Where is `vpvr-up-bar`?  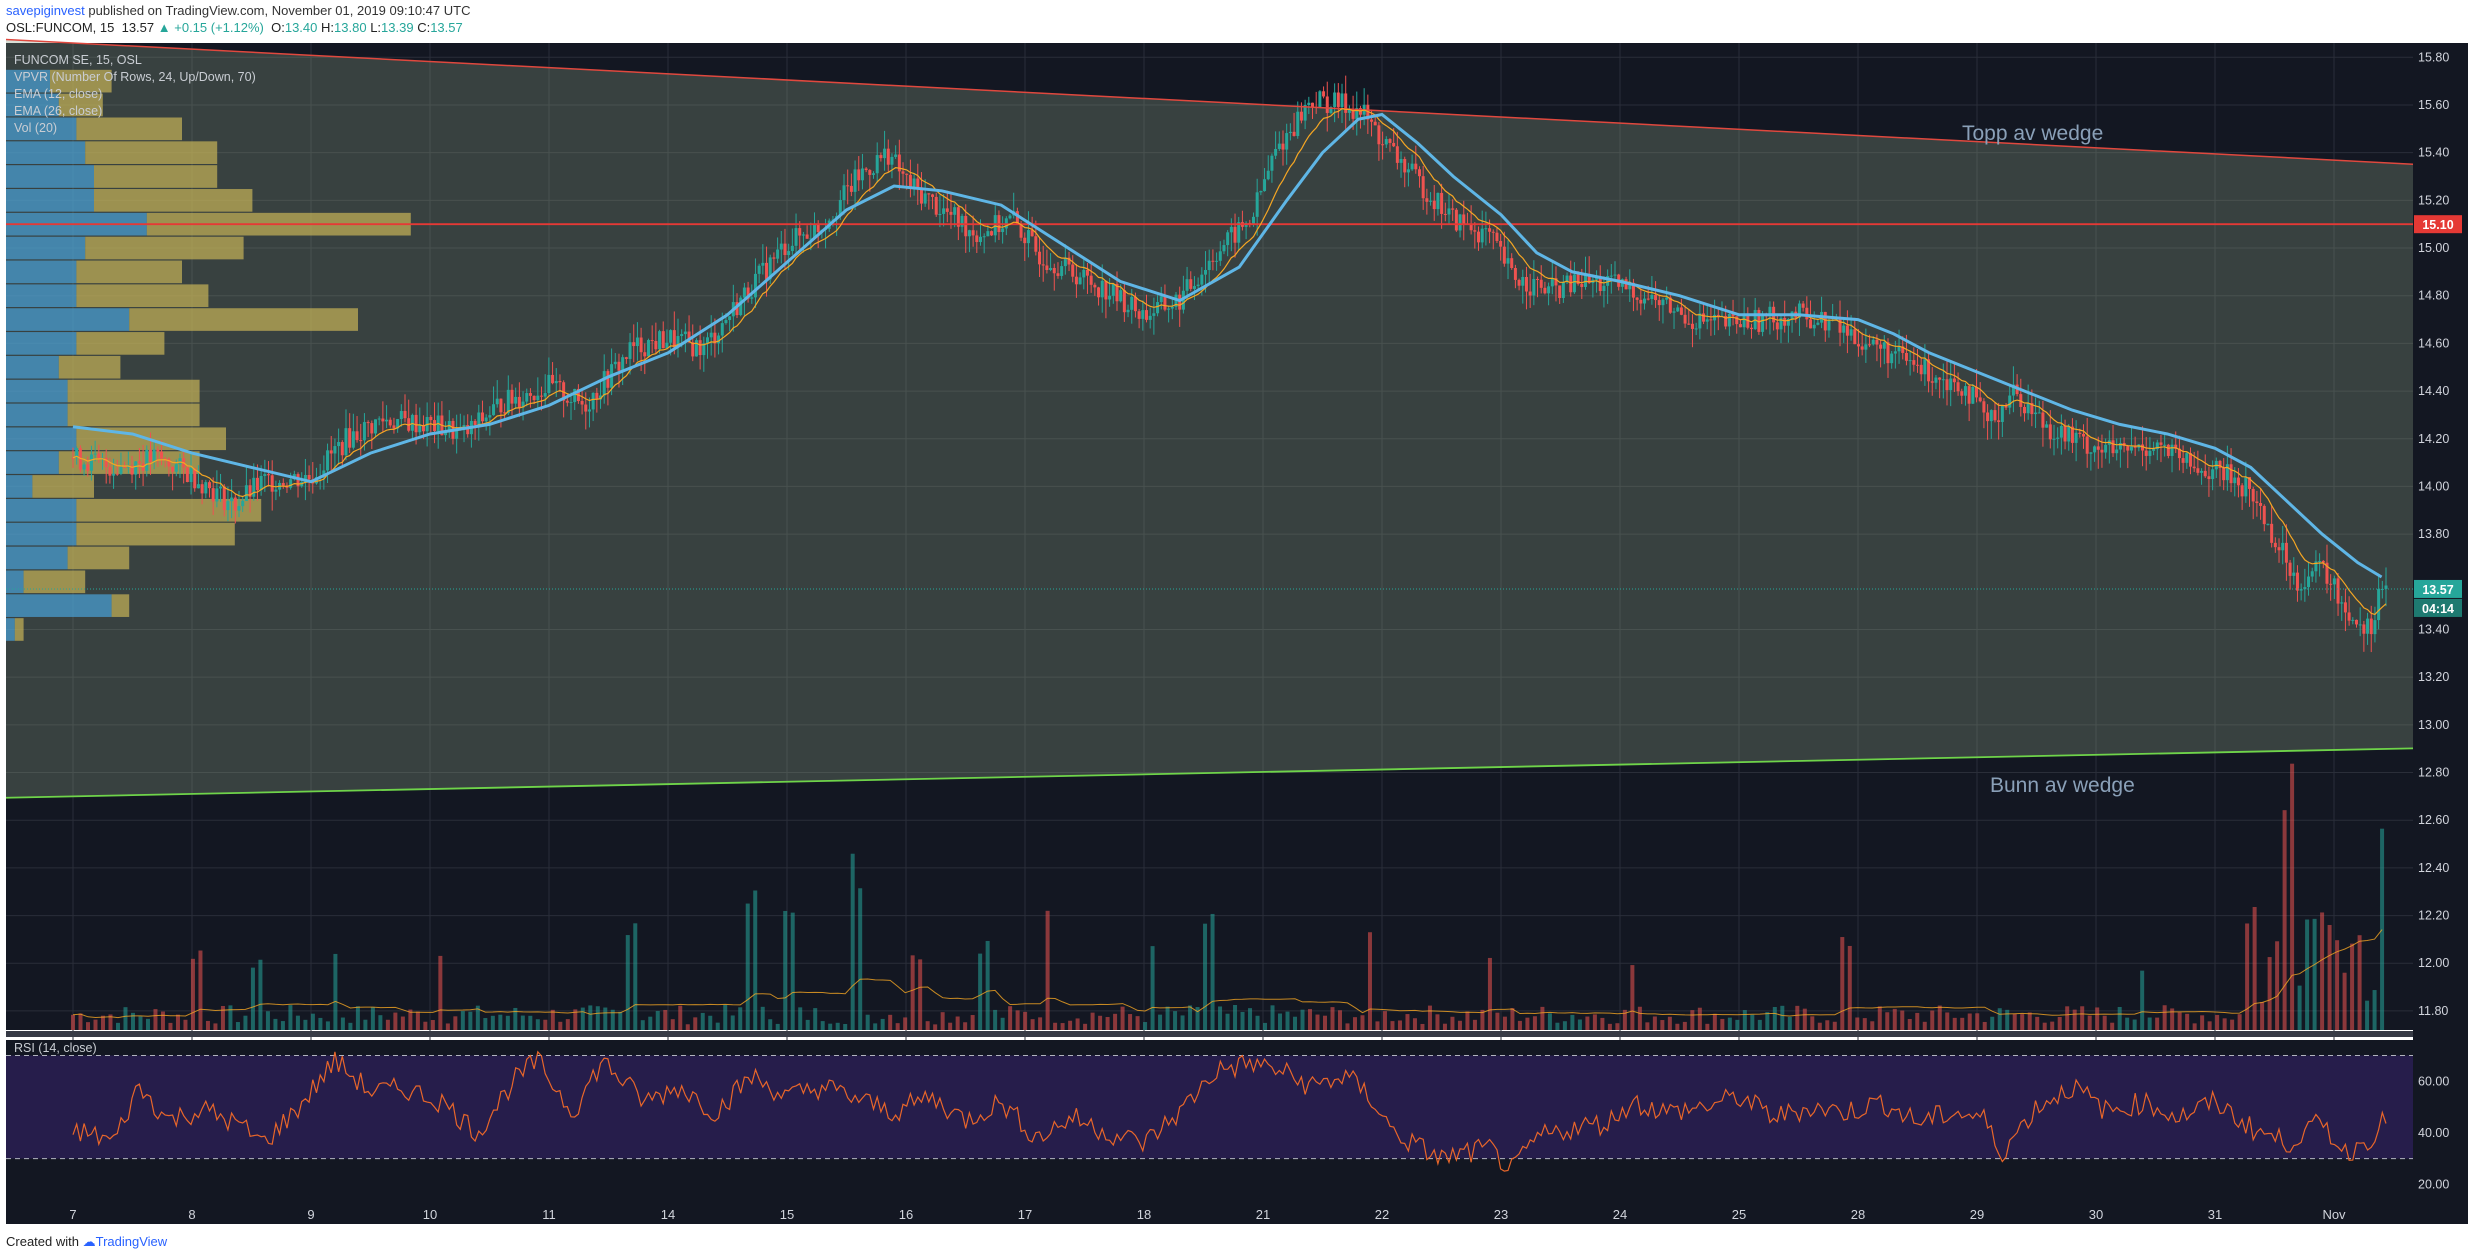
vpvr-up-bar is located at coordinates (10, 629).